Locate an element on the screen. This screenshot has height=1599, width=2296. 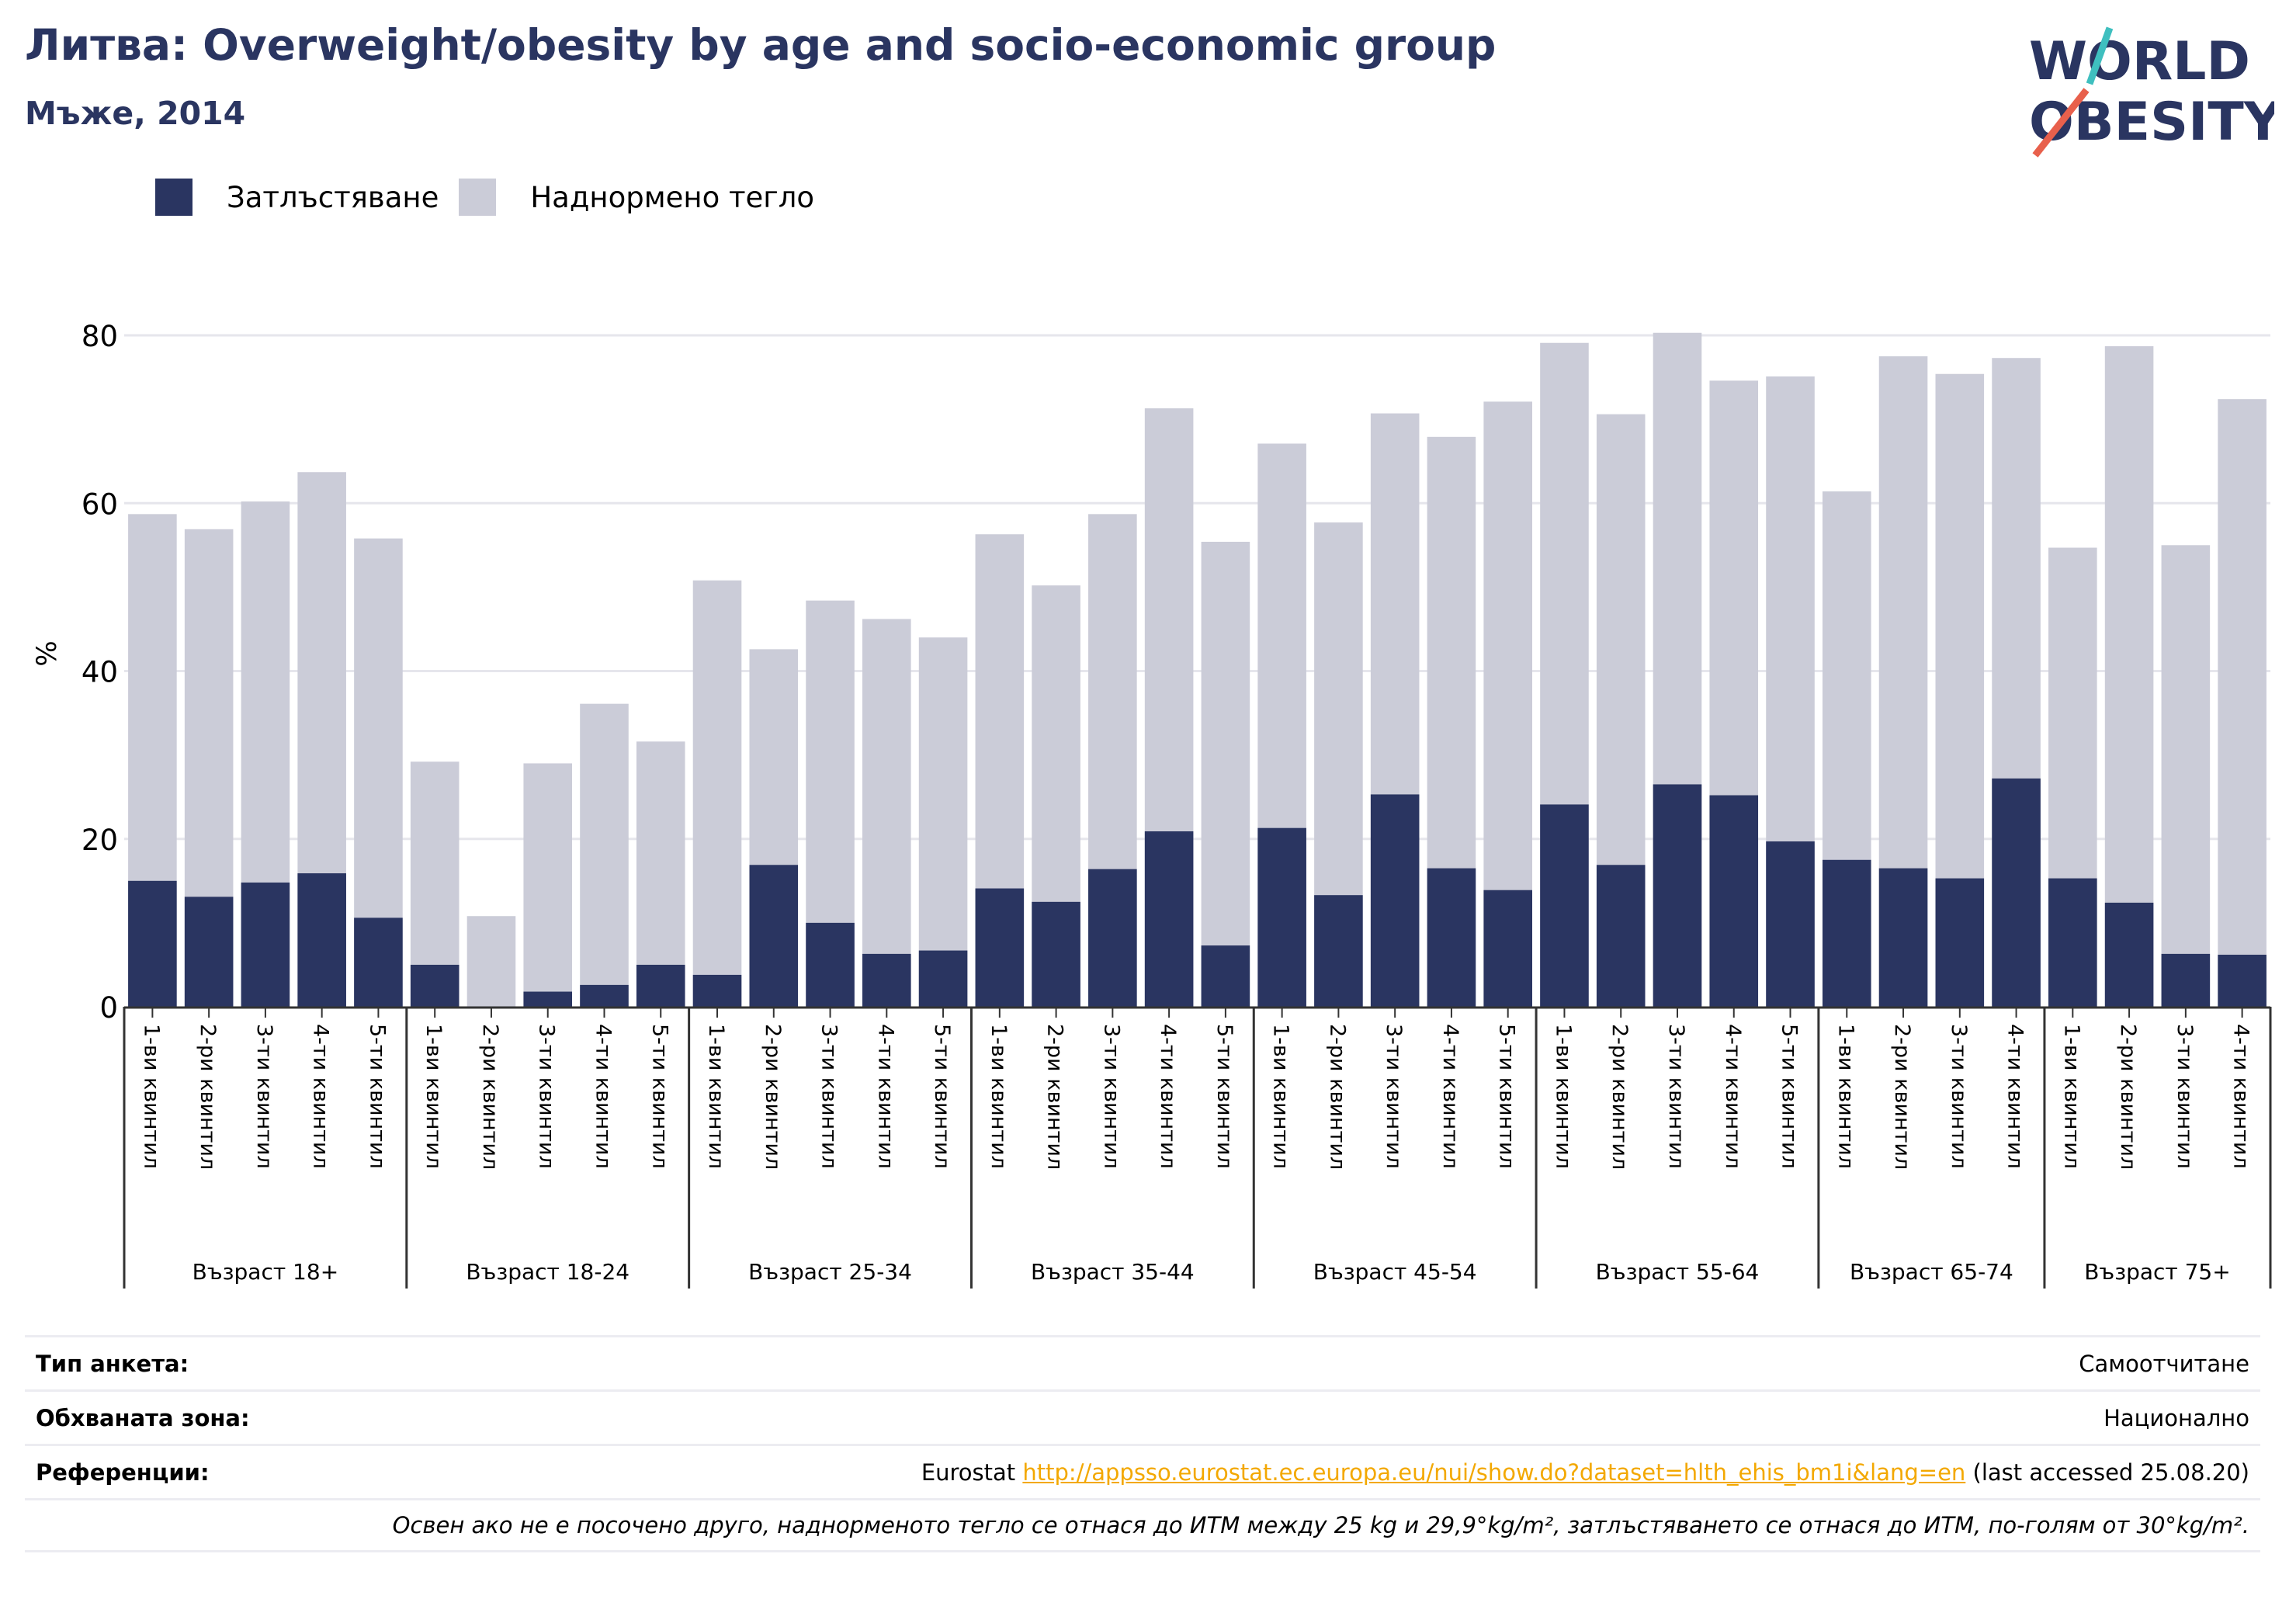
survey-type-label: Тип анкета: is located at coordinates (112, 1363).